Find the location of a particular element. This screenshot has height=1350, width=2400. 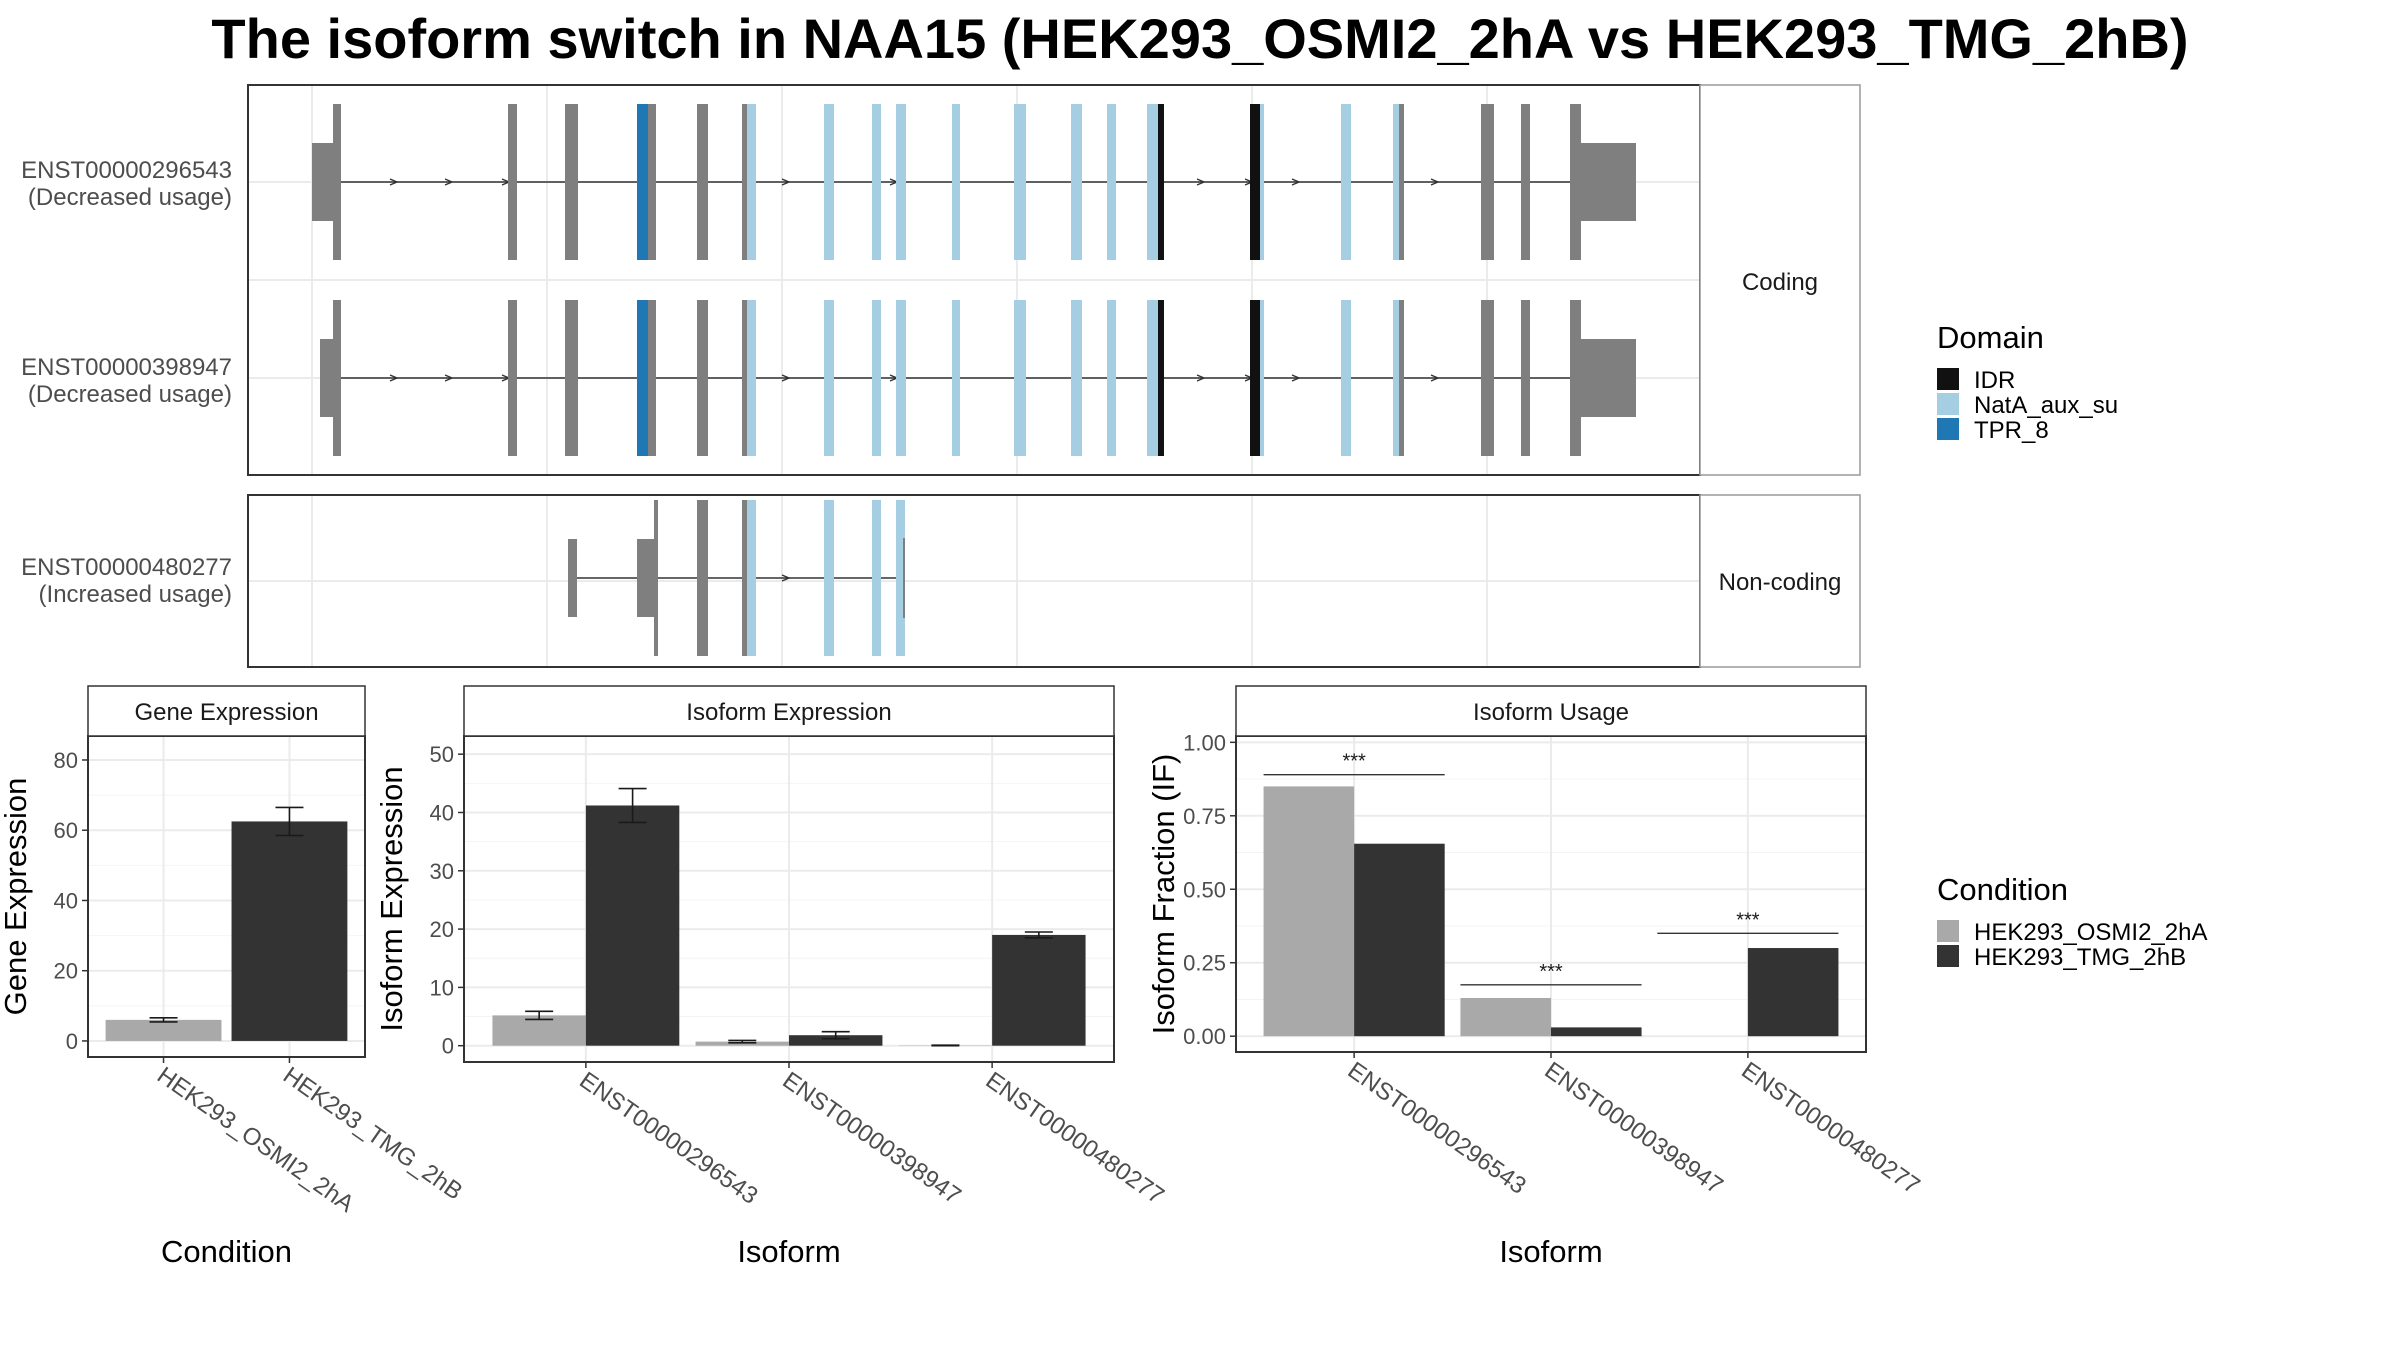

y-tick-label: 1.00 is located at coordinates (1204, 742).